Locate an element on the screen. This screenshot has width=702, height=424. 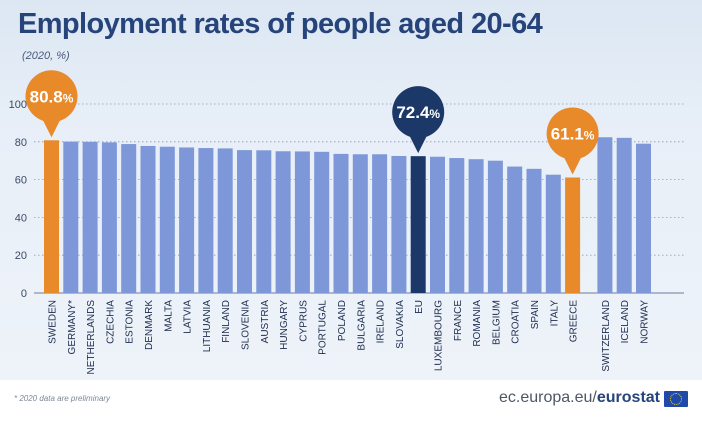
category-label: ESTONIA is located at coordinates (130, 322).